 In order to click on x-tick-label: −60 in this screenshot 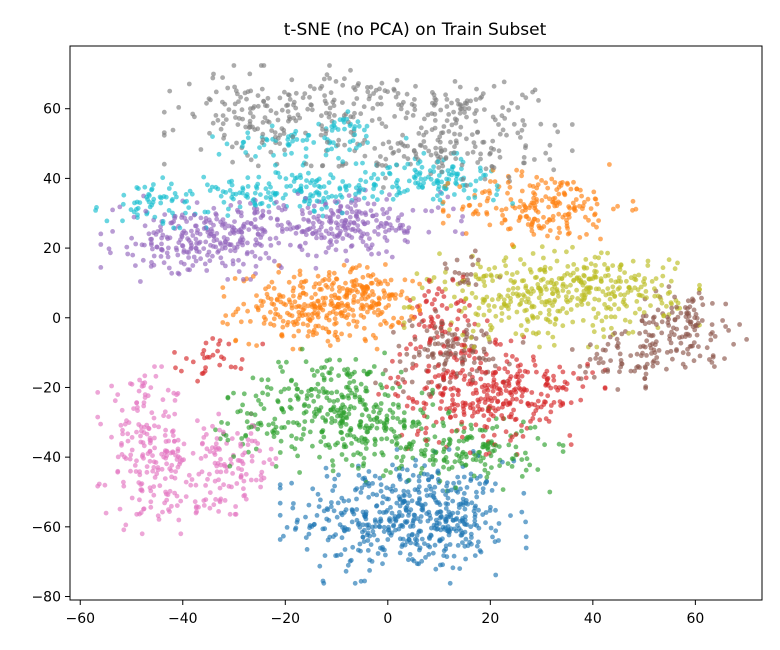, I will do `click(80, 619)`.